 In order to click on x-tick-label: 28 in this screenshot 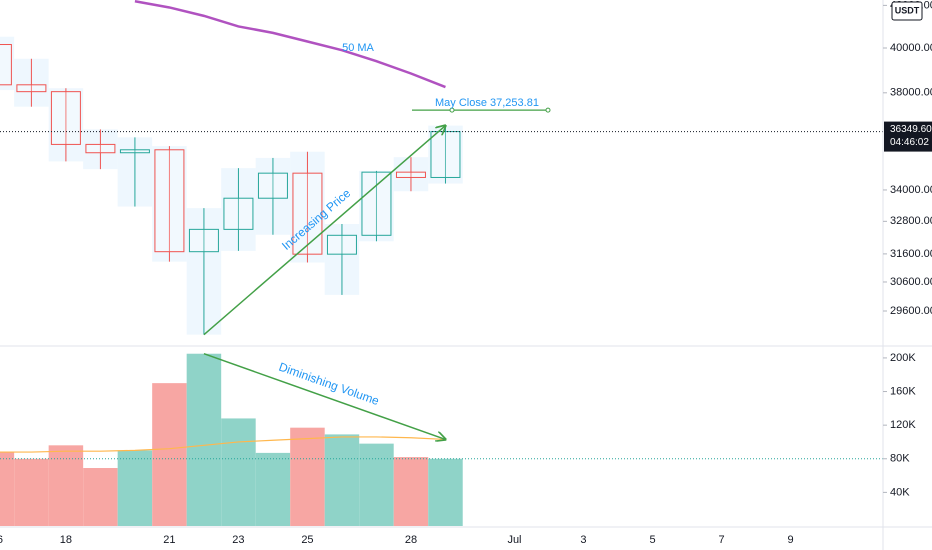, I will do `click(411, 540)`.